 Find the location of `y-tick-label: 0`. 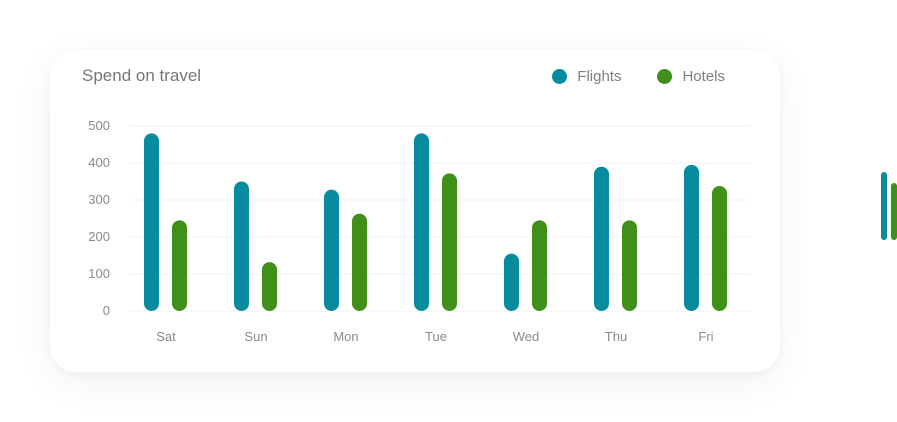

y-tick-label: 0 is located at coordinates (106, 310).